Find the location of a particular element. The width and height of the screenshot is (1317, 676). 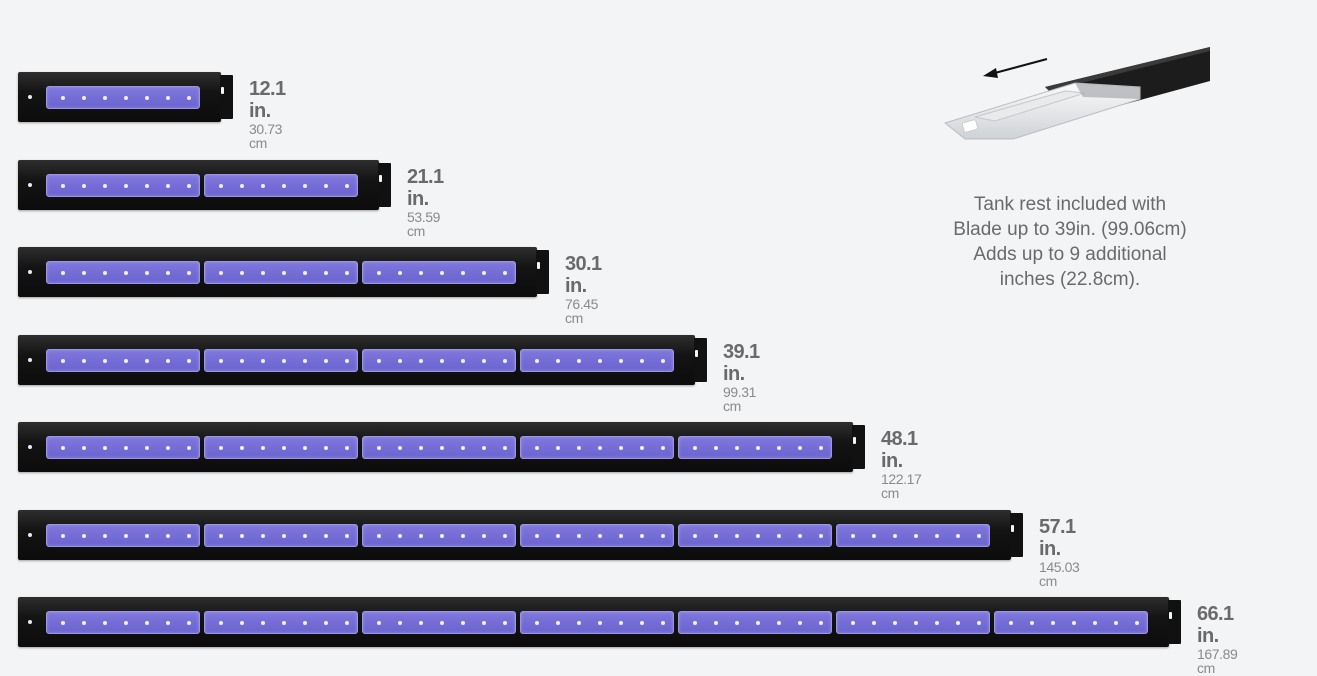

status-led-icon is located at coordinates (30, 622).